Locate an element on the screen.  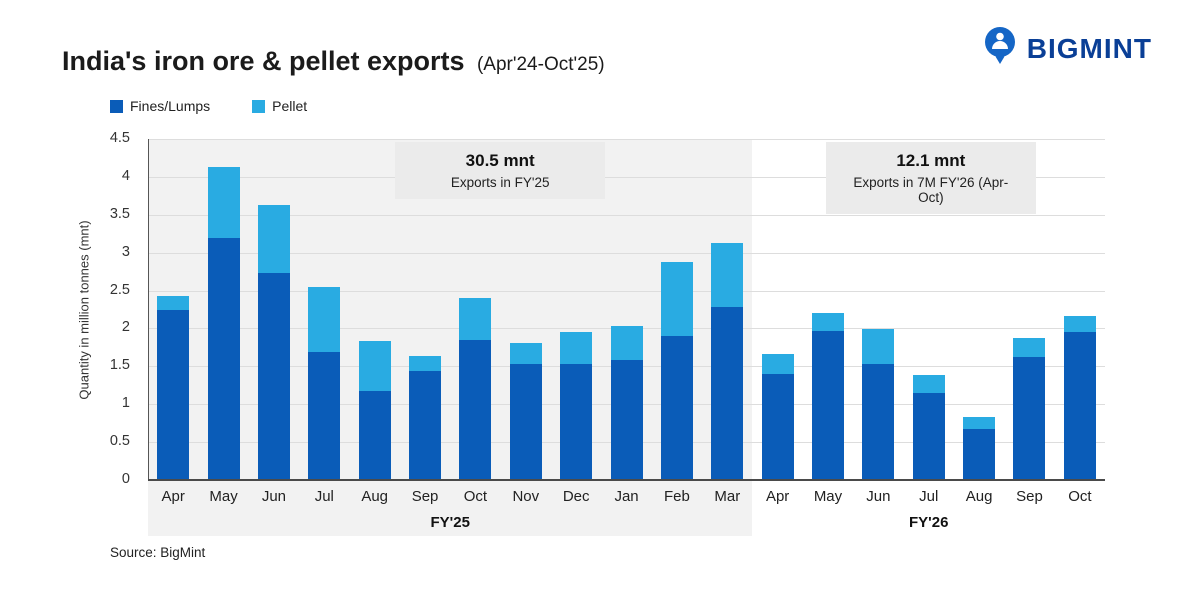
y-tick-label: 4.5 is located at coordinates (119, 138).